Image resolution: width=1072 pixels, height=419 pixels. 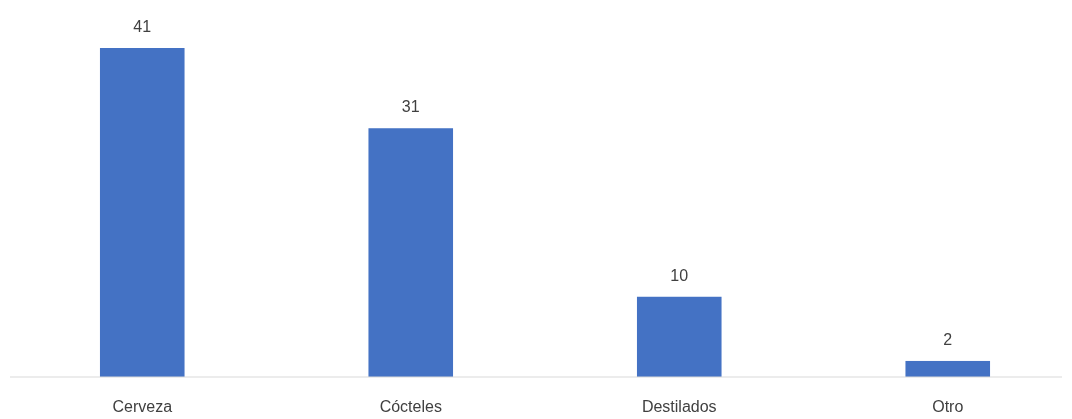 What do you see at coordinates (410, 107) in the screenshot?
I see `data-label: 31` at bounding box center [410, 107].